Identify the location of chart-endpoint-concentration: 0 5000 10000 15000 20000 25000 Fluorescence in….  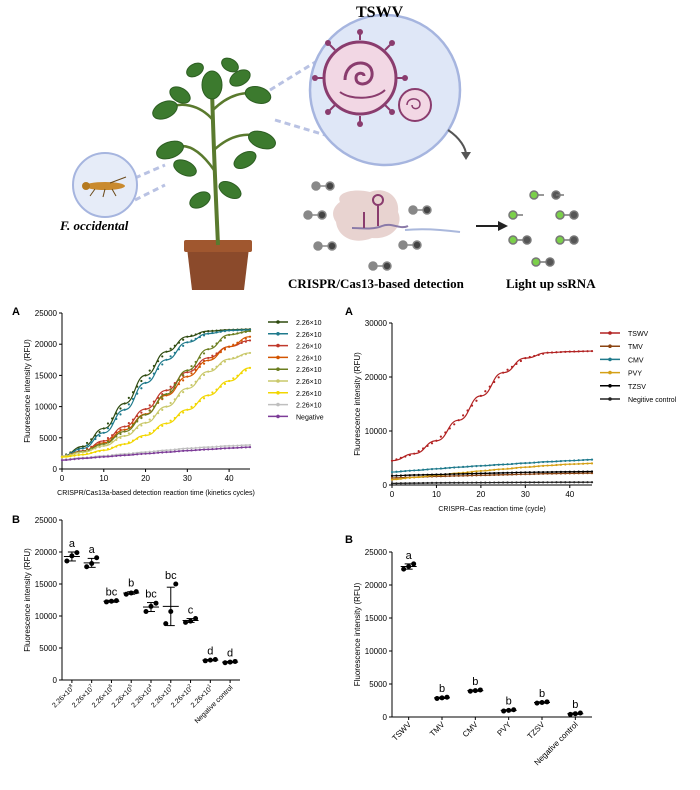
(131, 620).